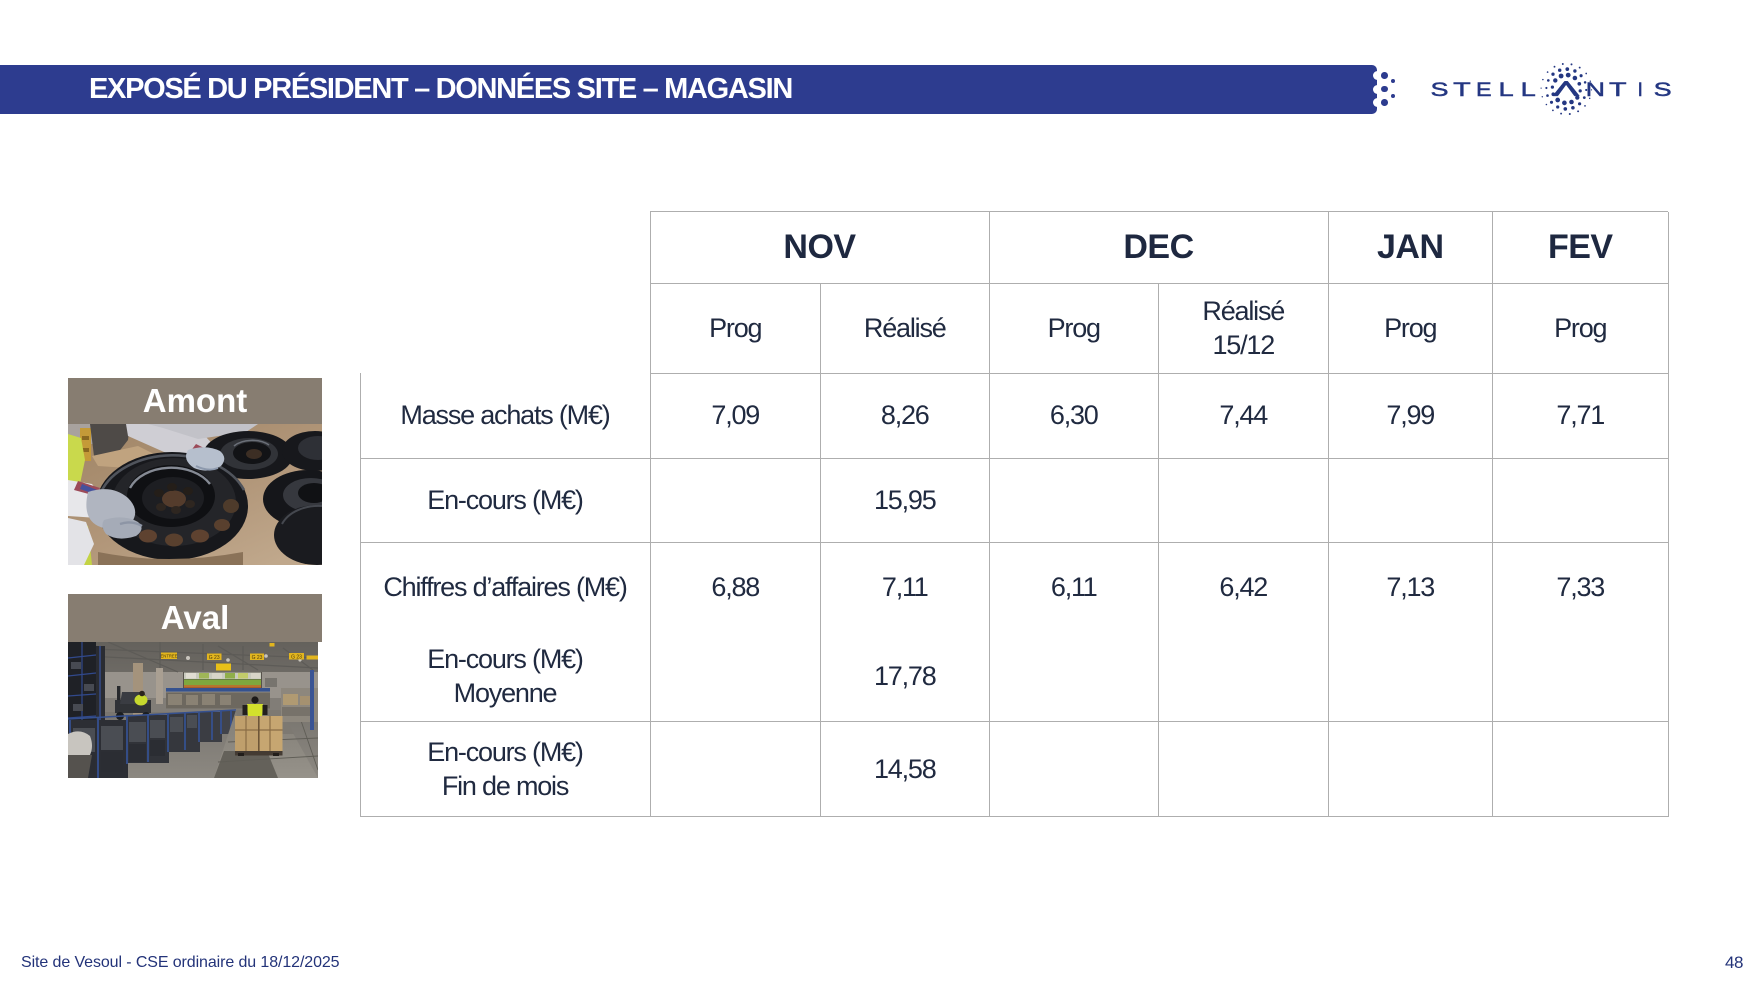  Describe the element at coordinates (169, 656) in the screenshot. I see `svg-text: ENTREE` at that location.